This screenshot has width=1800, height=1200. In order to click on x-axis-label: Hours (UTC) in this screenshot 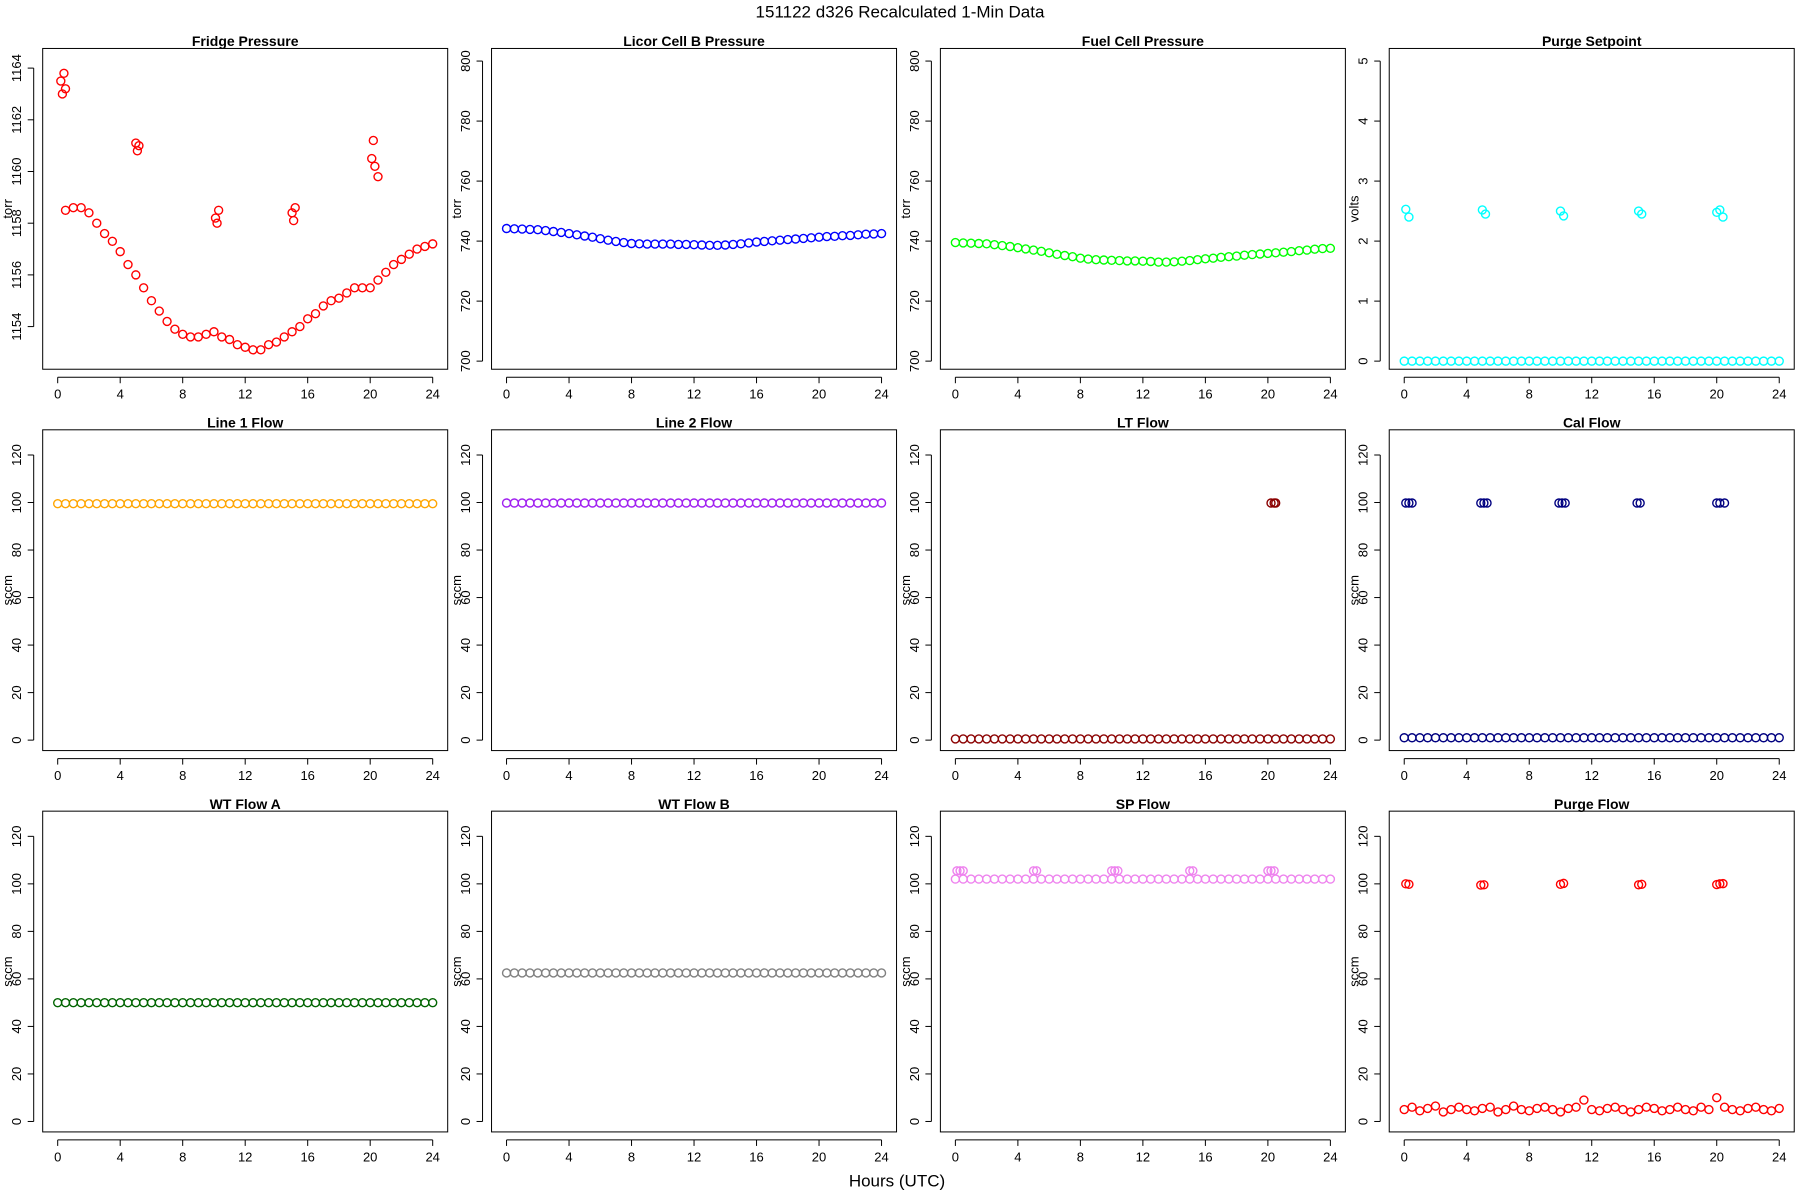, I will do `click(897, 1180)`.